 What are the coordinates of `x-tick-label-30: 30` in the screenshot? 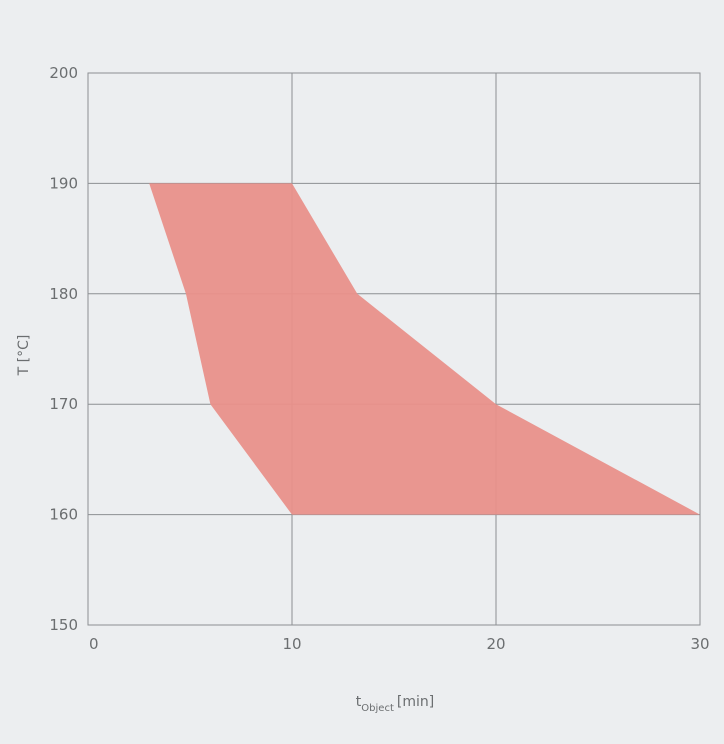 It's located at (699, 644).